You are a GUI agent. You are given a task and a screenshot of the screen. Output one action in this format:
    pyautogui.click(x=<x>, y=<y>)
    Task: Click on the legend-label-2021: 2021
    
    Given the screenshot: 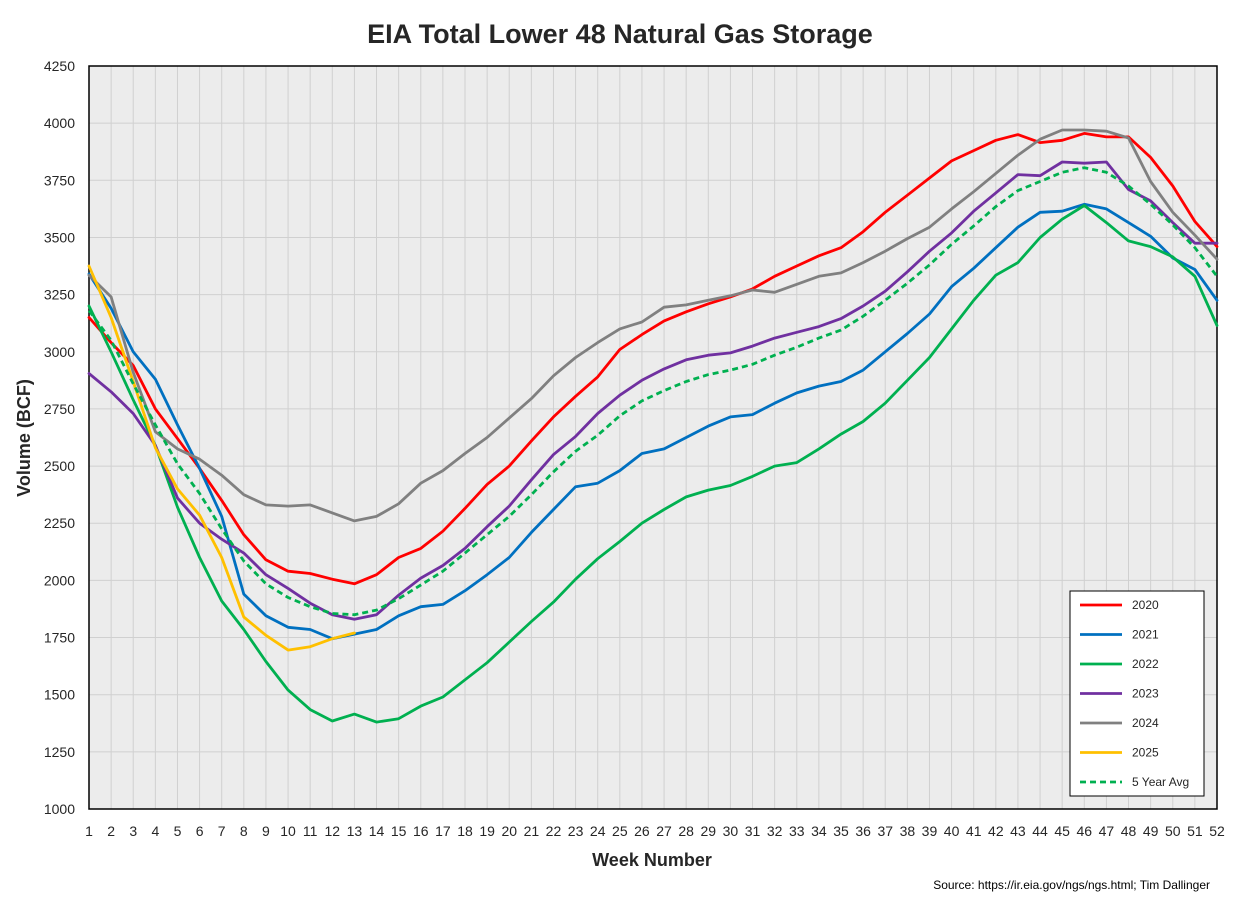 What is the action you would take?
    pyautogui.click(x=1145, y=635)
    